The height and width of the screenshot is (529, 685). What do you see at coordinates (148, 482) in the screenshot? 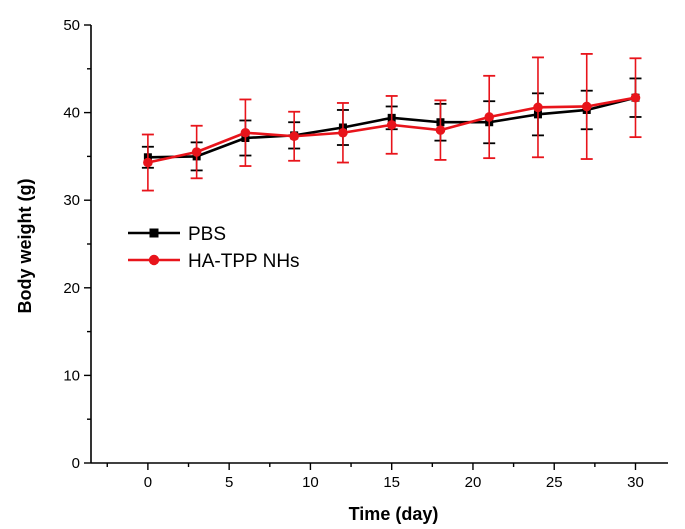
I see `x-tick-label: 0` at bounding box center [148, 482].